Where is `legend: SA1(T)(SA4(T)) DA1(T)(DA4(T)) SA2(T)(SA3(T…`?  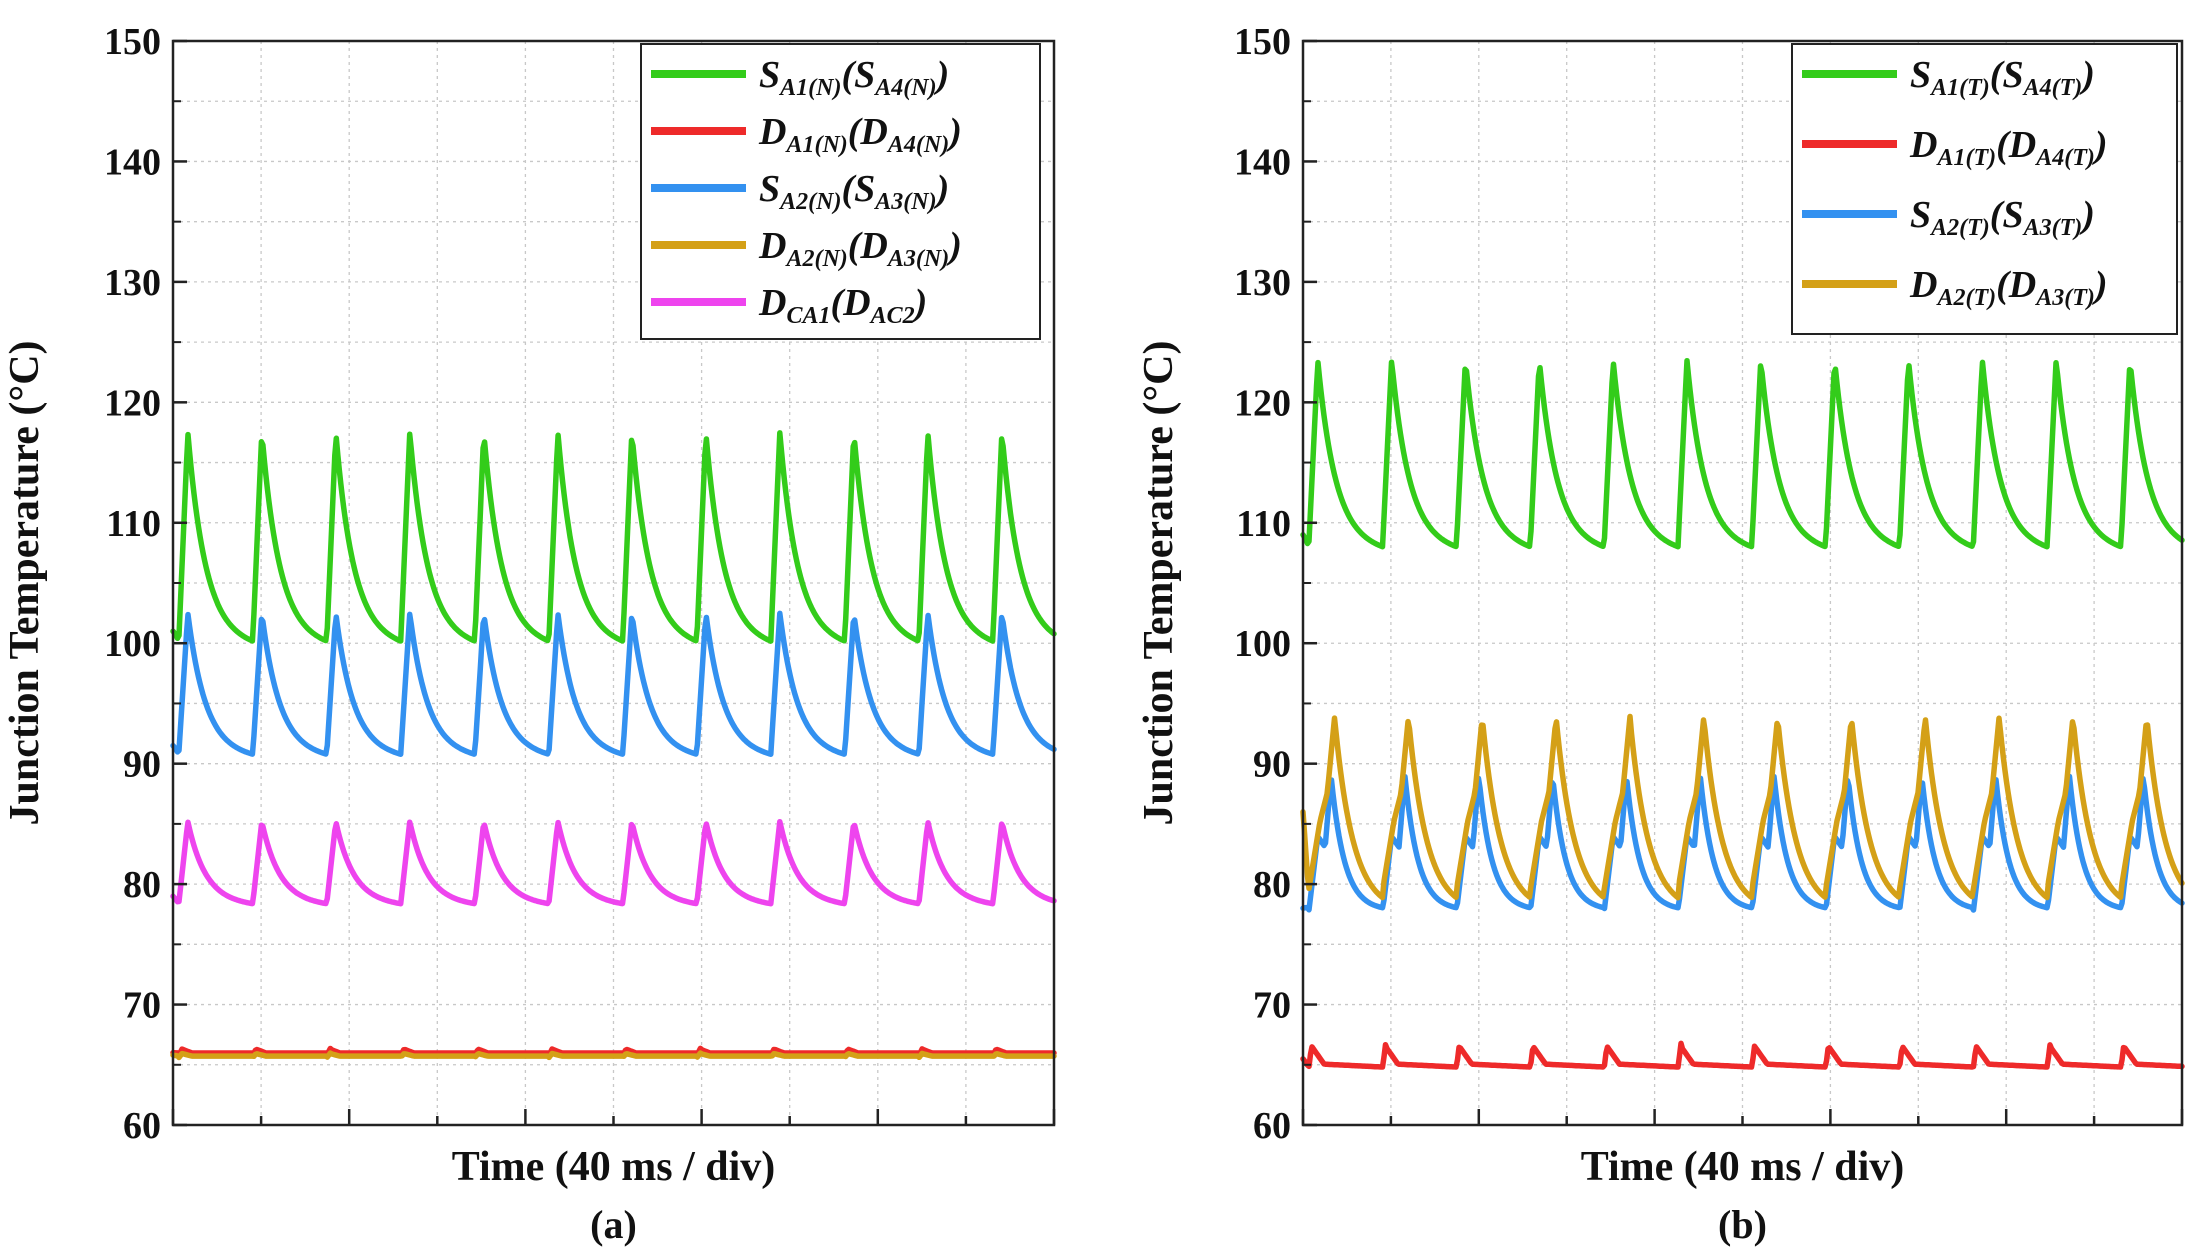
legend: SA1(T)(SA4(T)) DA1(T)(DA4(T)) SA2(T)(SA3(T… is located at coordinates (1984, 189).